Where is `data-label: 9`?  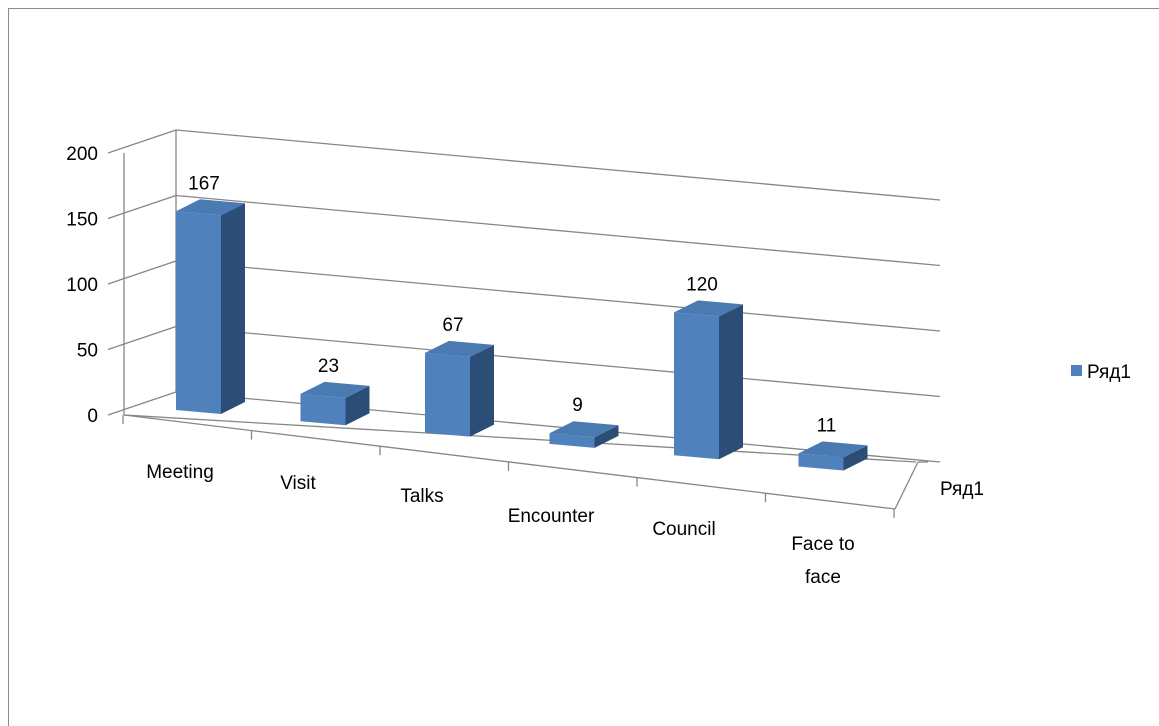
data-label: 9 is located at coordinates (577, 405).